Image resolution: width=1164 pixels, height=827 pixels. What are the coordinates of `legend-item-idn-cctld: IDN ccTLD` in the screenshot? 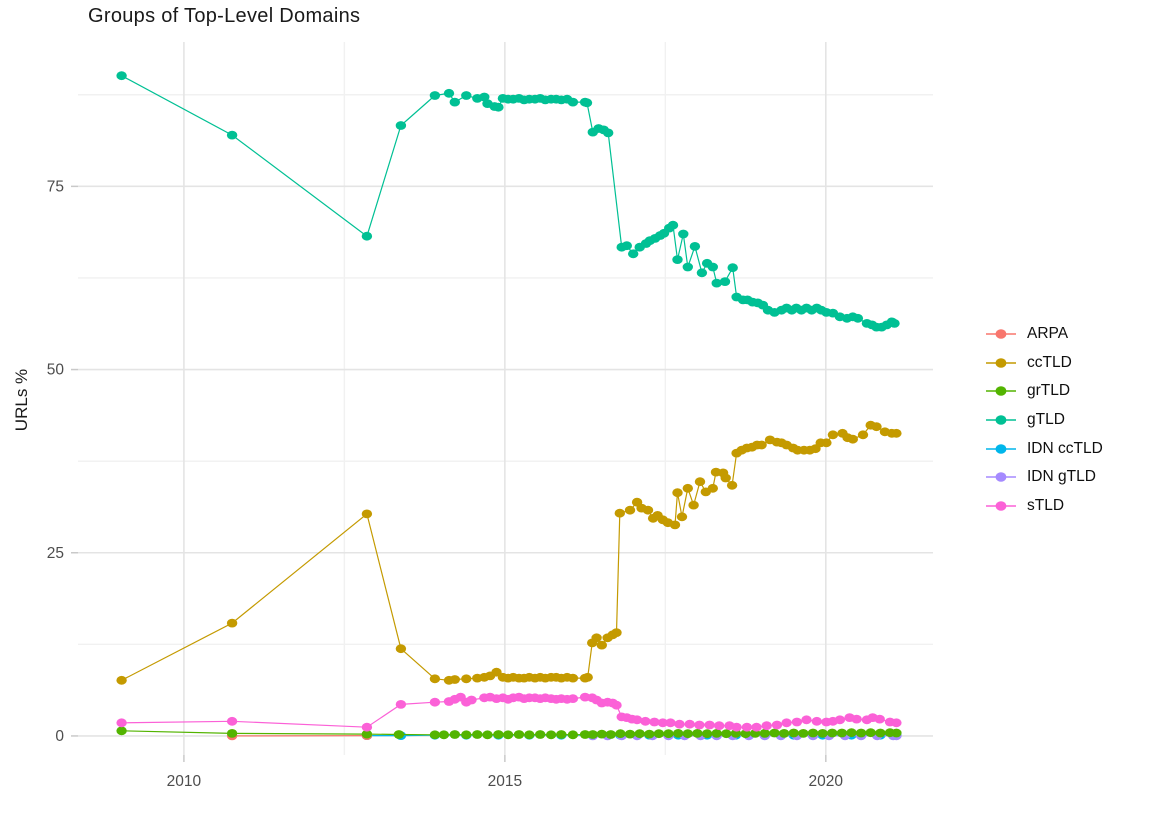 It's located at (1043, 448).